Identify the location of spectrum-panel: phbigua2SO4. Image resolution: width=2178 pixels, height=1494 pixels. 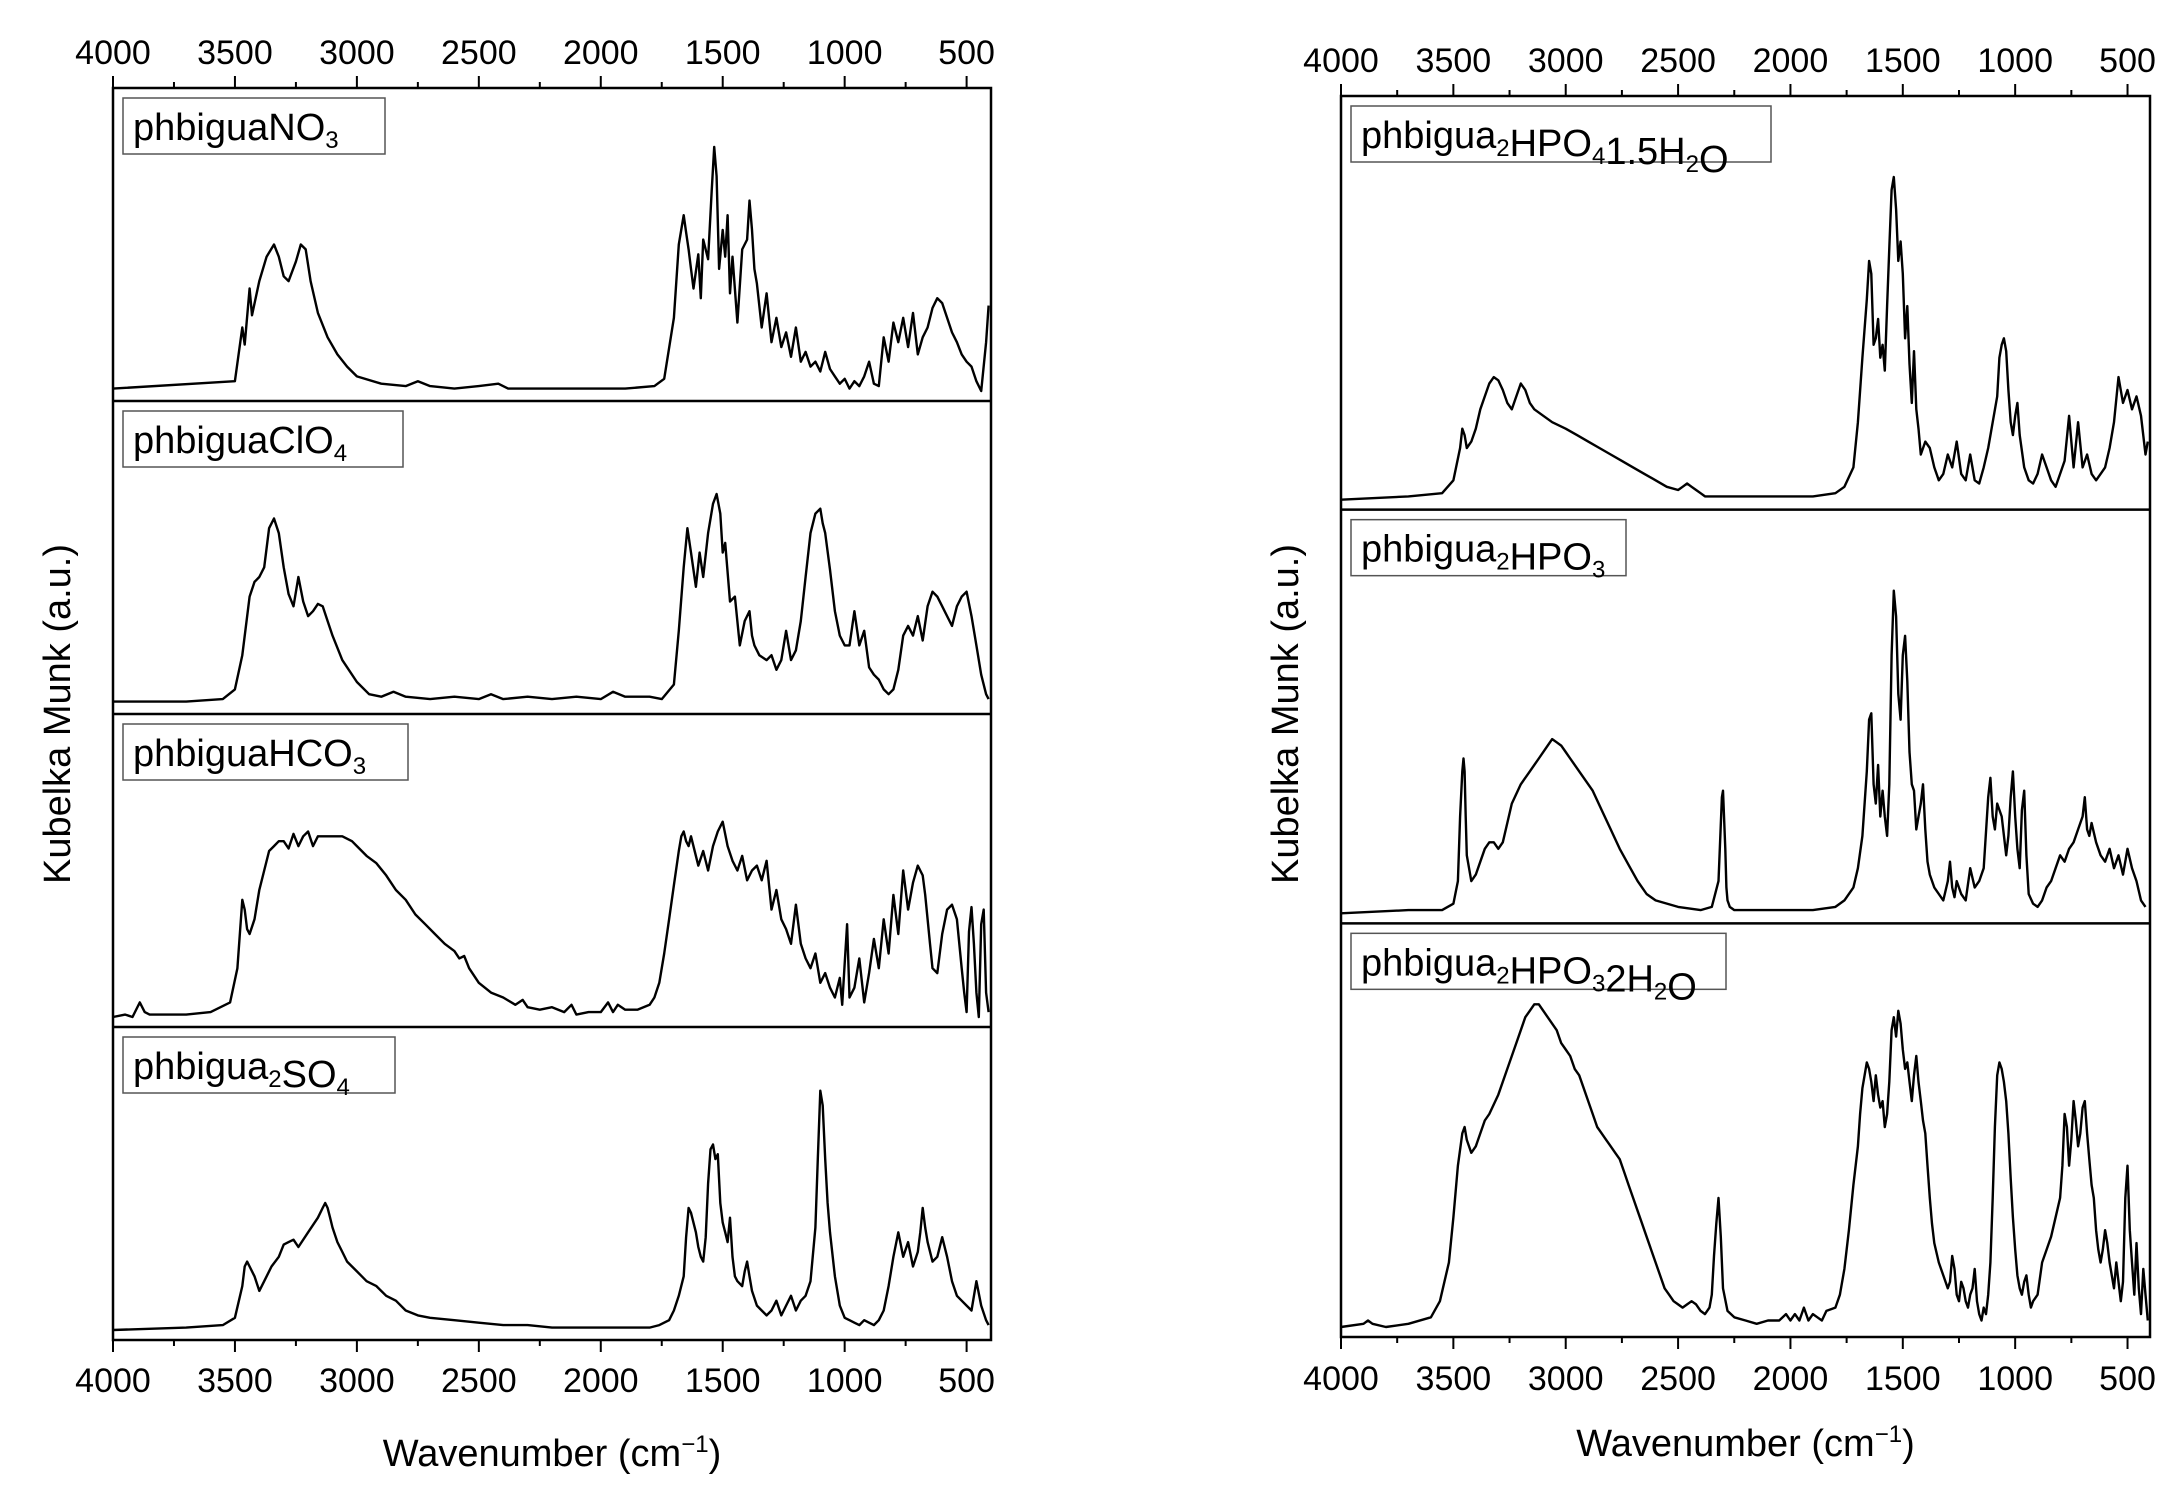
(551, 1178).